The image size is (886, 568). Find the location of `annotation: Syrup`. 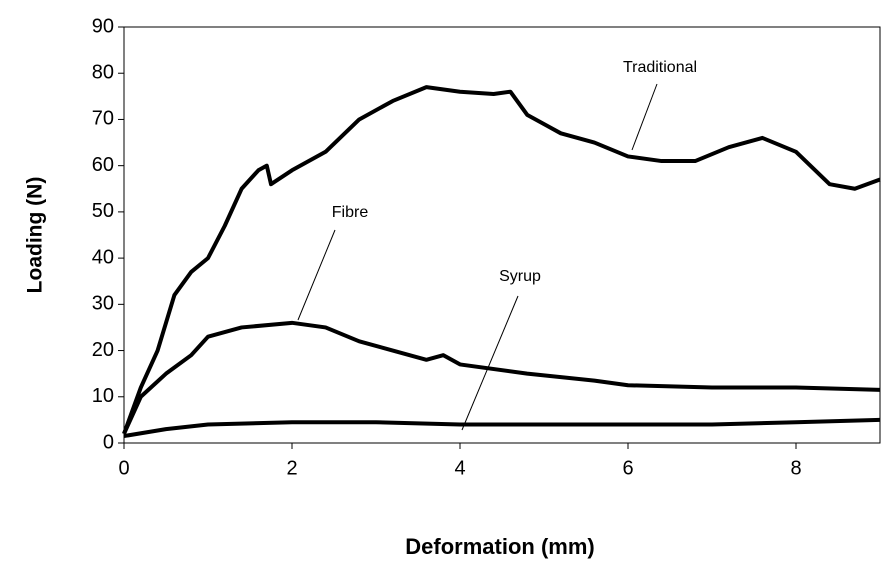

annotation: Syrup is located at coordinates (520, 276).